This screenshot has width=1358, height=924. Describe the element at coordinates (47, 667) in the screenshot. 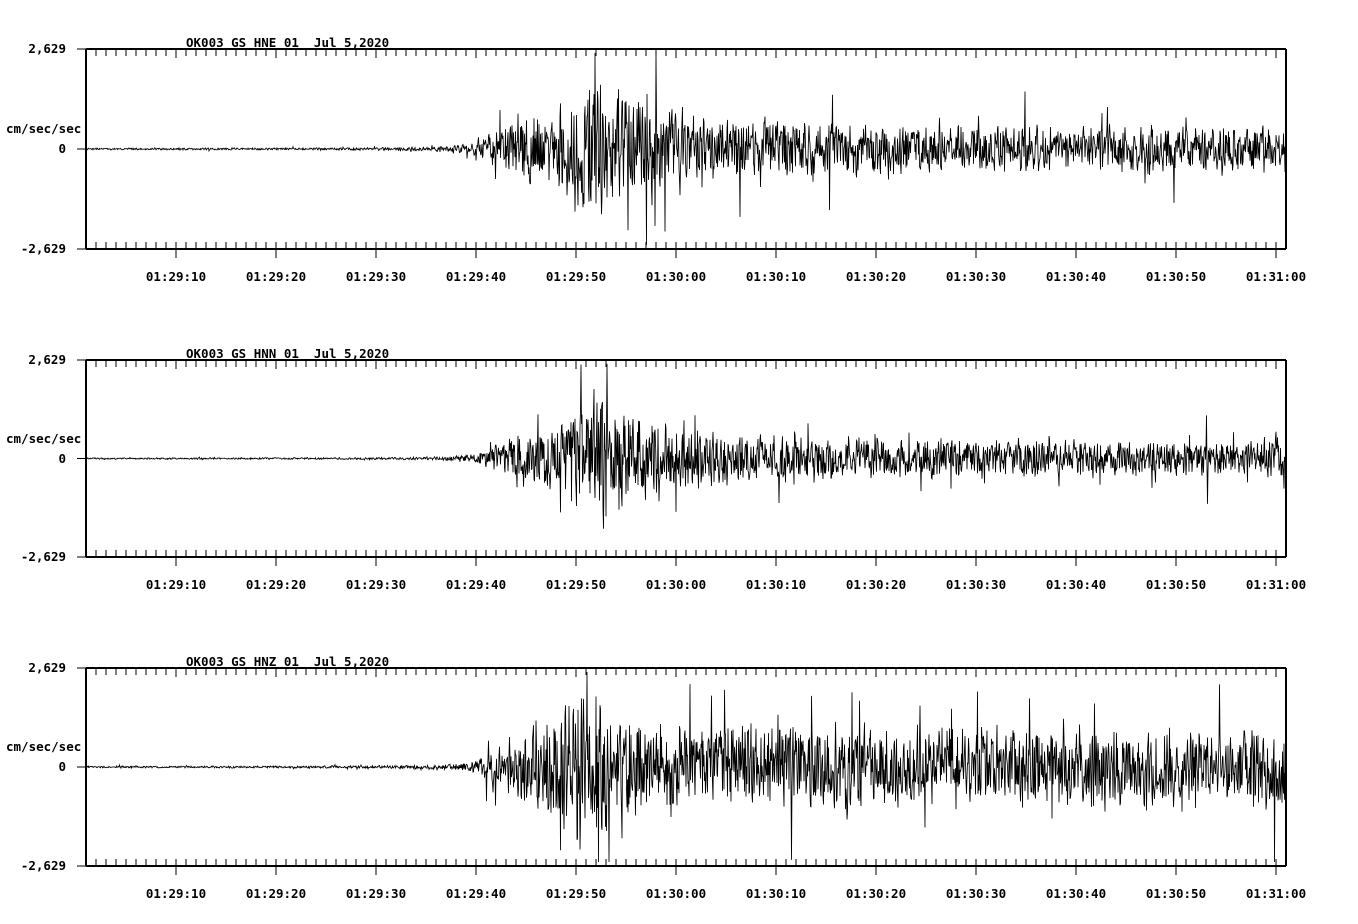

I see `y-tick-label-max-hnz: 2,629` at that location.